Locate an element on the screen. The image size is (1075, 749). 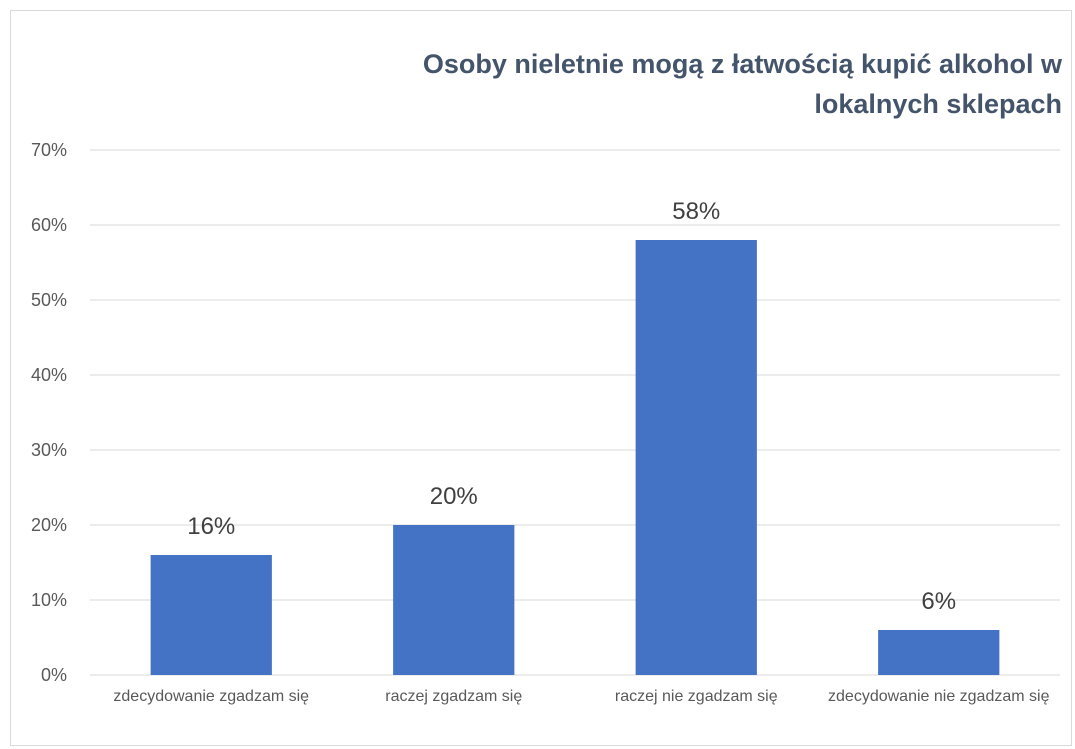
data-label: 16% is located at coordinates (211, 526).